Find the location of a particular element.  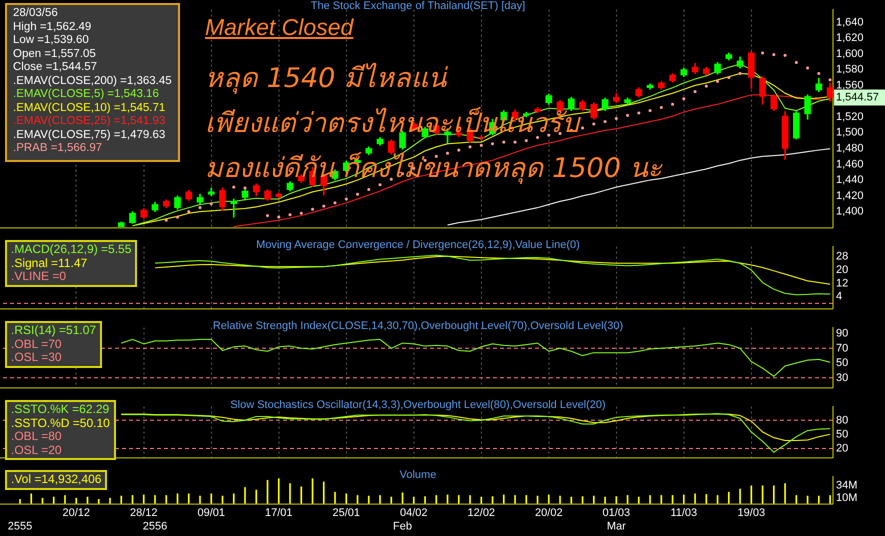

y-tick-label: 30 is located at coordinates (842, 378).